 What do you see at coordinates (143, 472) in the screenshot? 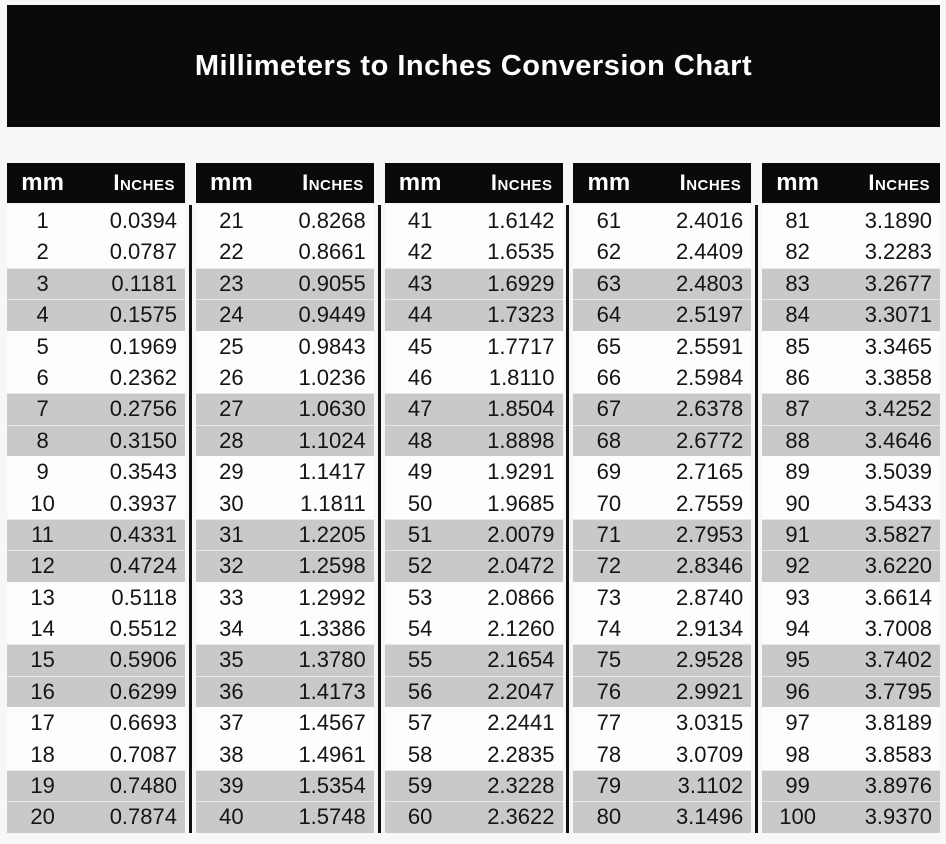
I see `inches-value: 0.3543` at bounding box center [143, 472].